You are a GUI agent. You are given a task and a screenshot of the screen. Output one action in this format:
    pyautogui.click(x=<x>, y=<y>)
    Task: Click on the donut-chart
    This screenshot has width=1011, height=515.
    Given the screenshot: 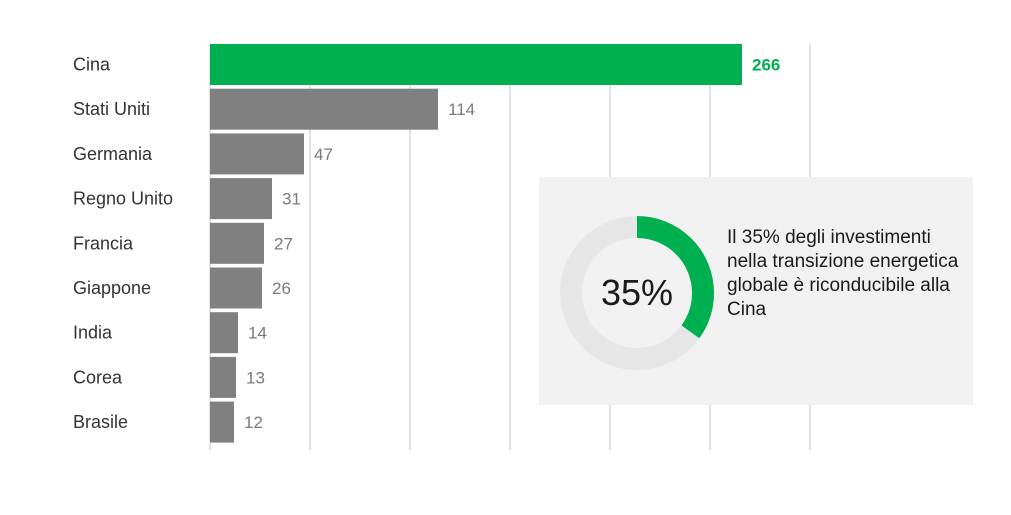 What is the action you would take?
    pyautogui.click(x=637, y=293)
    